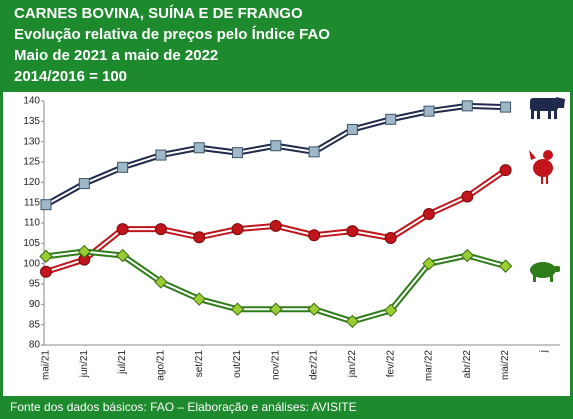 The image size is (573, 419). I want to click on x-tick-label: jul/21, so click(122, 362).